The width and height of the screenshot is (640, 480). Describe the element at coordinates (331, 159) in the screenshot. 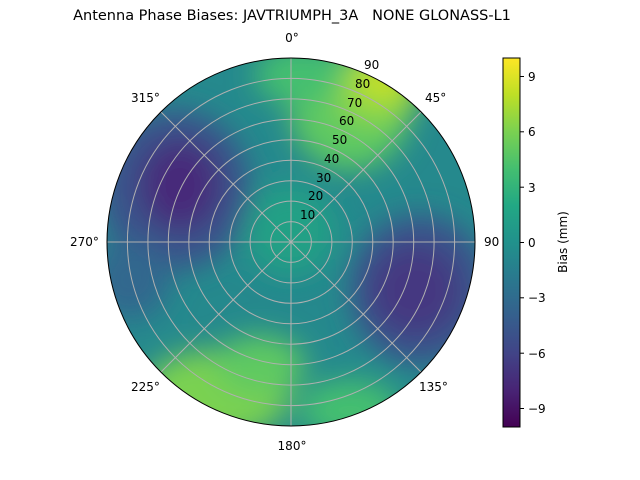

I see `radial-tick: 40` at that location.